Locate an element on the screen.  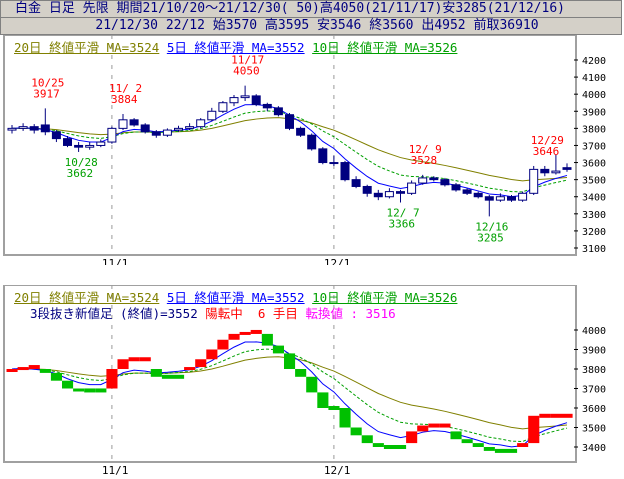
annotation-date: 11/17 is located at coordinates (247, 60).